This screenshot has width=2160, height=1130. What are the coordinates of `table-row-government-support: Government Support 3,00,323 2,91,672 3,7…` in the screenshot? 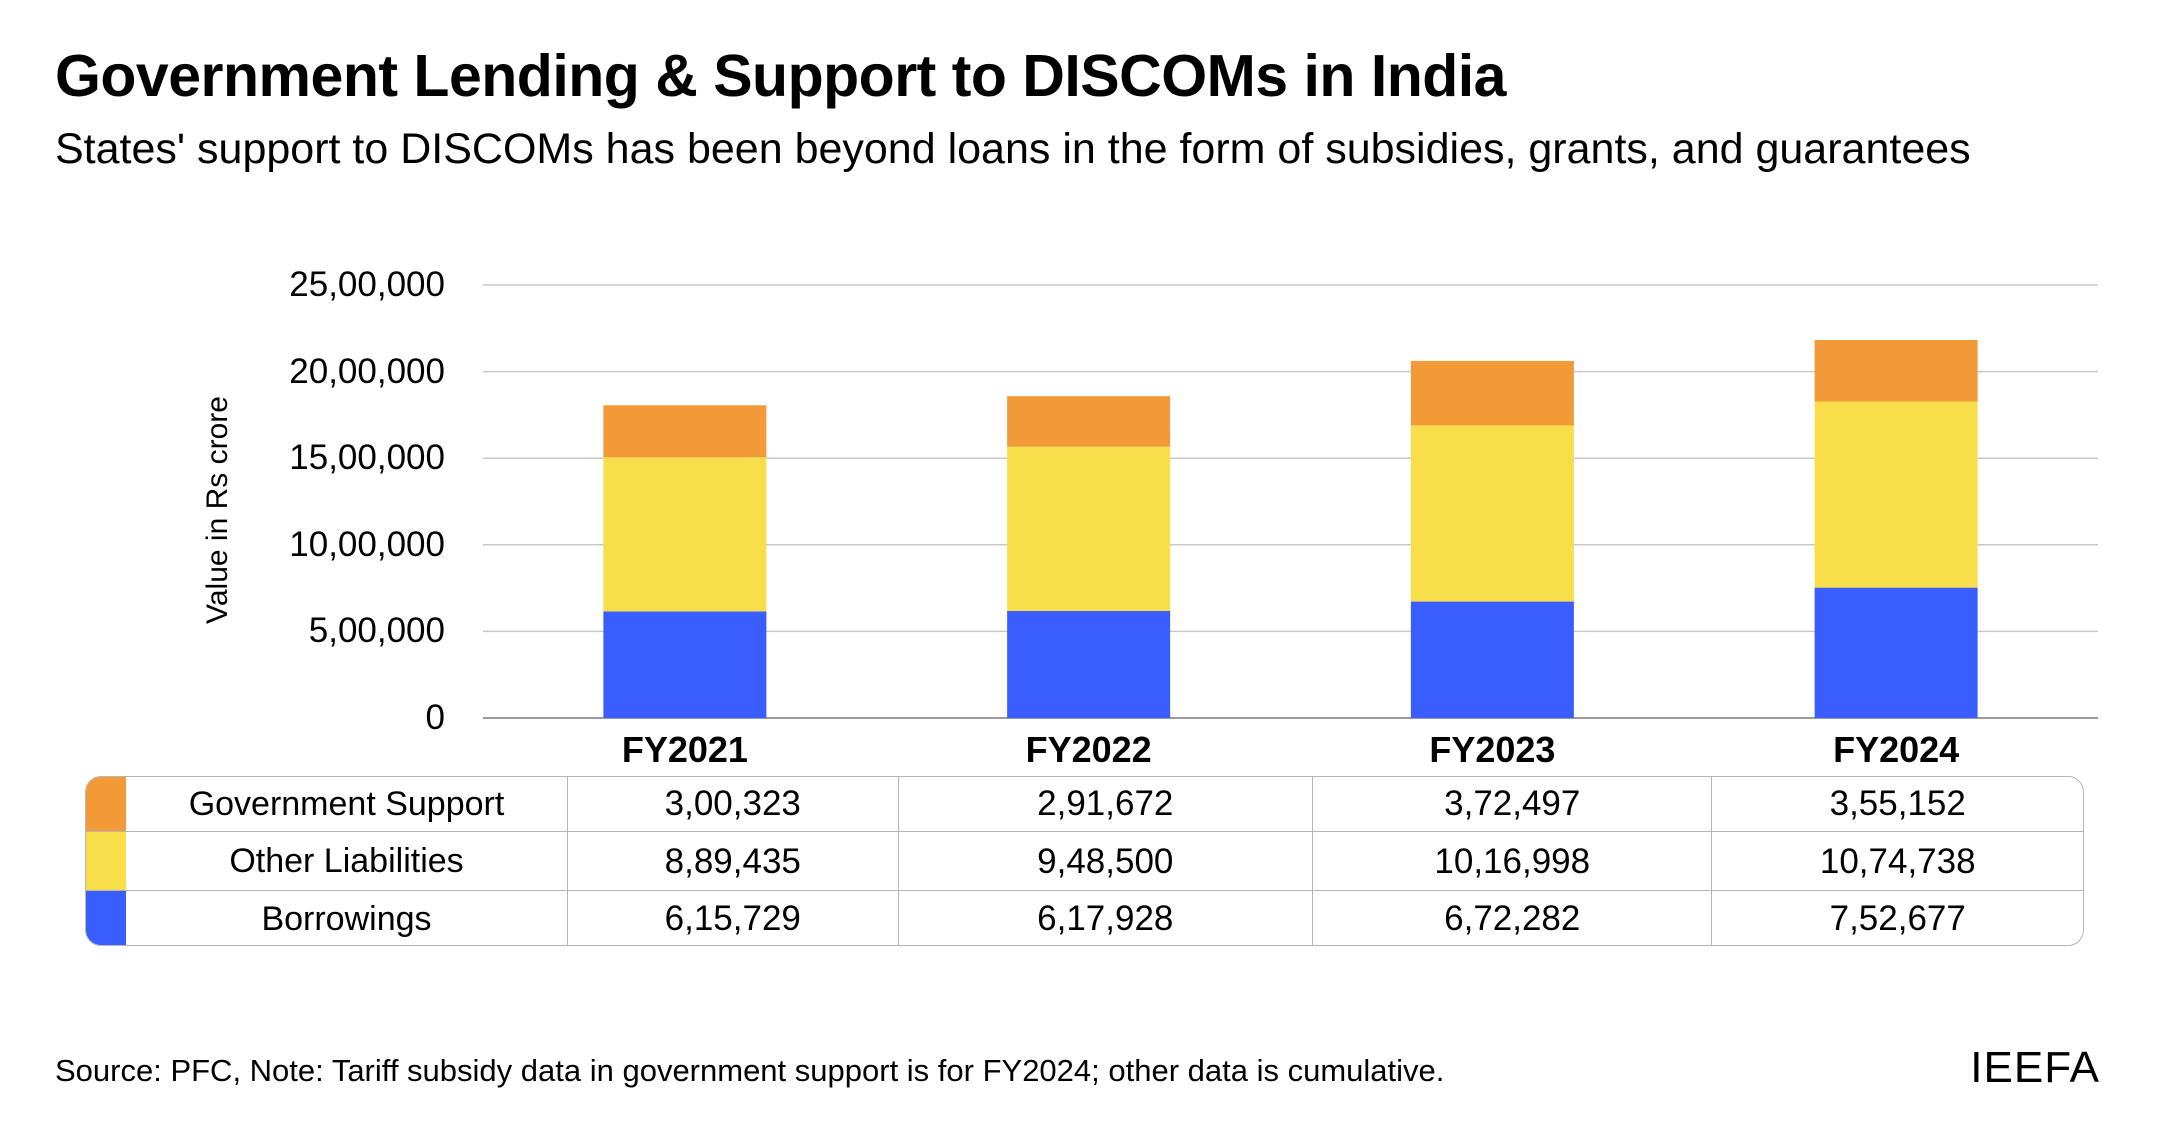 It's located at (1084, 804).